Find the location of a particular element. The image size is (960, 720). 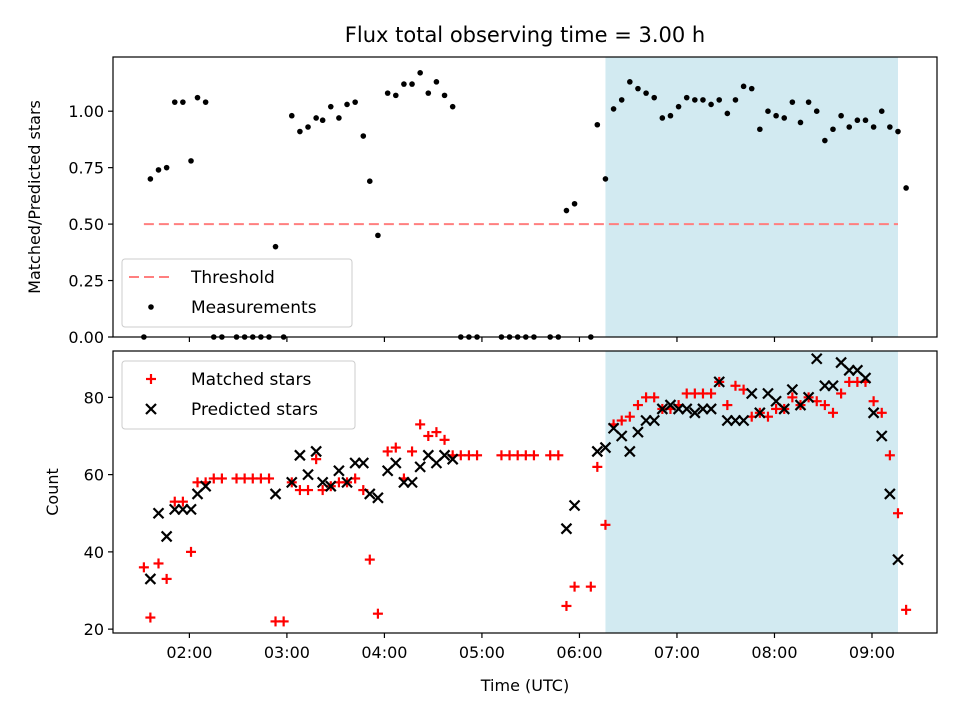

count-xtick-label: 05:00 is located at coordinates (482, 652).